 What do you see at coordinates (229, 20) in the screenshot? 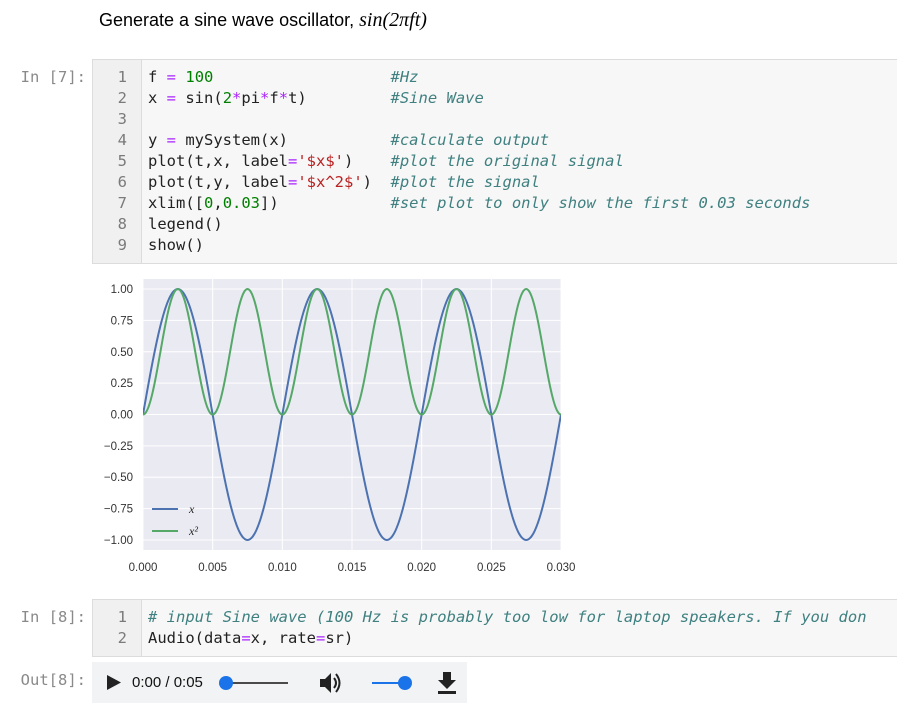
I see `markdown-text: Generate a sine wave oscillator,` at bounding box center [229, 20].